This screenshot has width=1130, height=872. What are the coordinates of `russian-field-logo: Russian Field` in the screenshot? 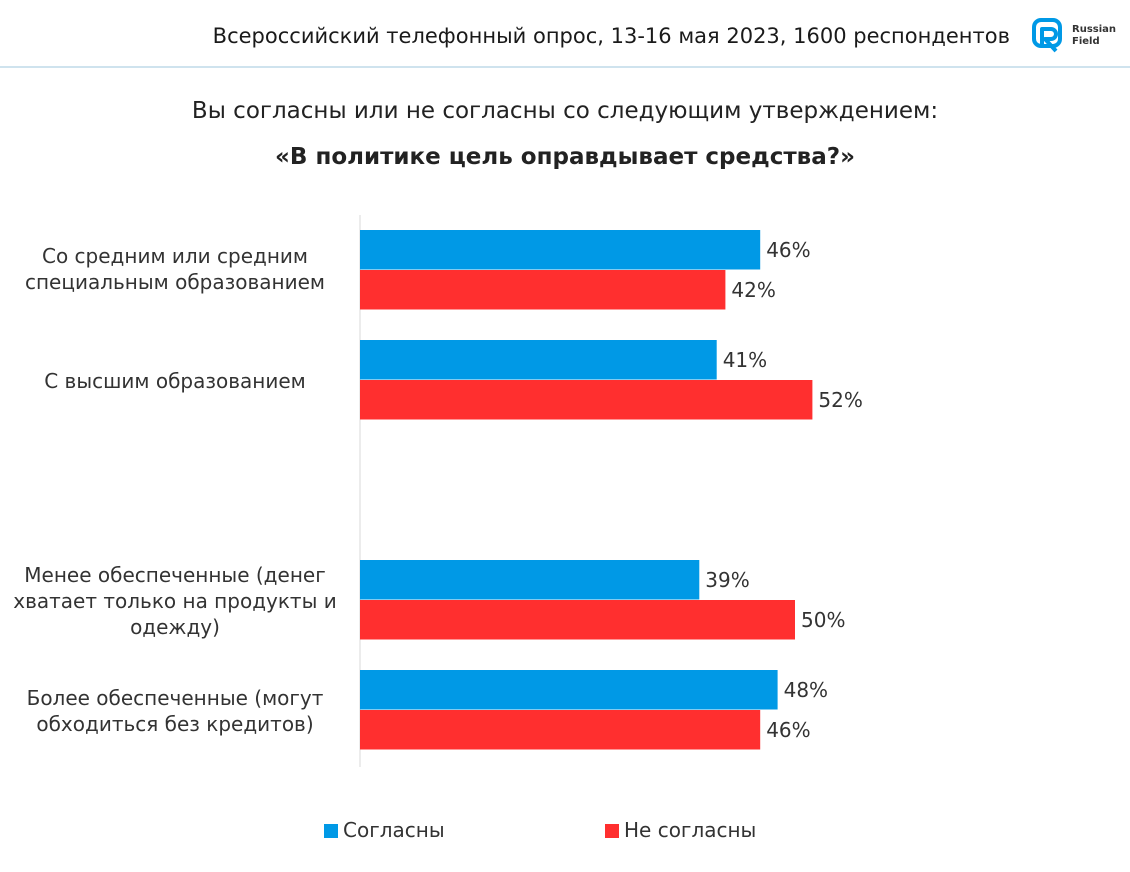 It's located at (1077, 38).